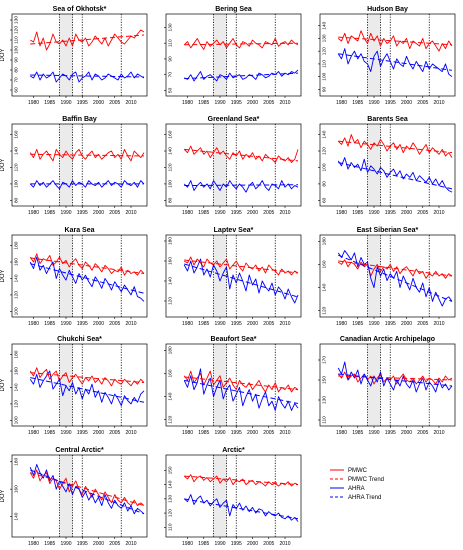 The width and height of the screenshot is (463, 550). I want to click on y-tick-label: 80, so click(170, 200).